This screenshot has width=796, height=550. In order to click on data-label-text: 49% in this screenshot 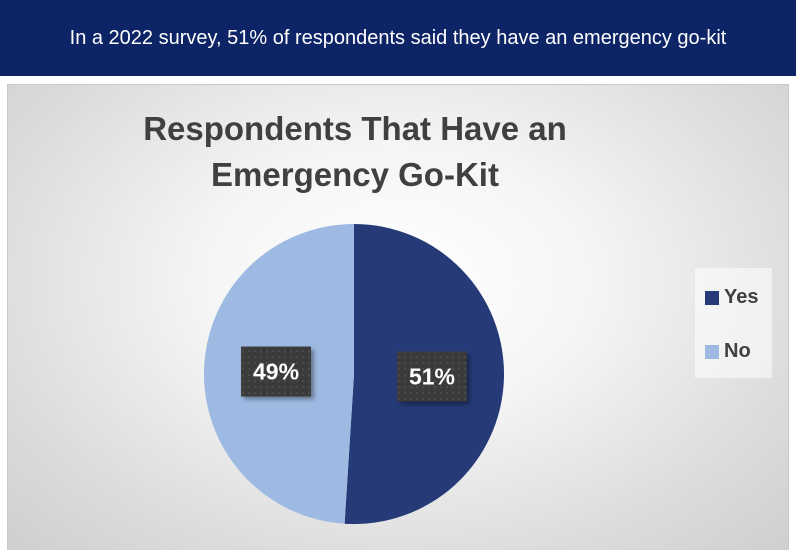, I will do `click(276, 372)`.